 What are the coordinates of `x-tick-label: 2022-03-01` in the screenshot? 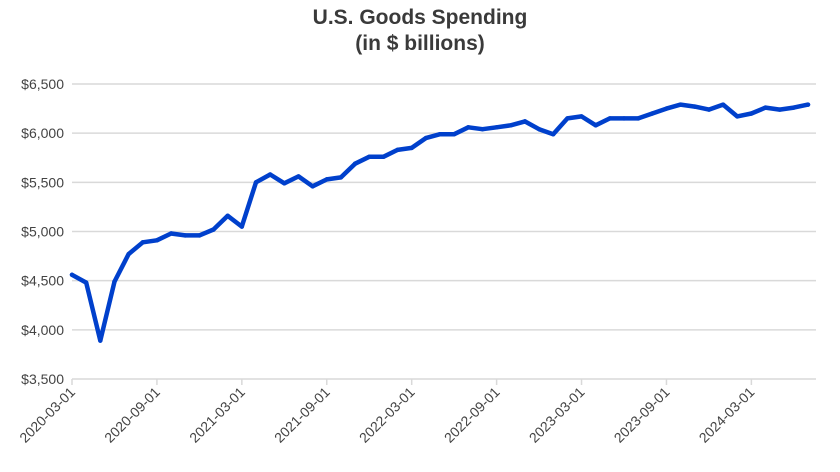 It's located at (387, 415).